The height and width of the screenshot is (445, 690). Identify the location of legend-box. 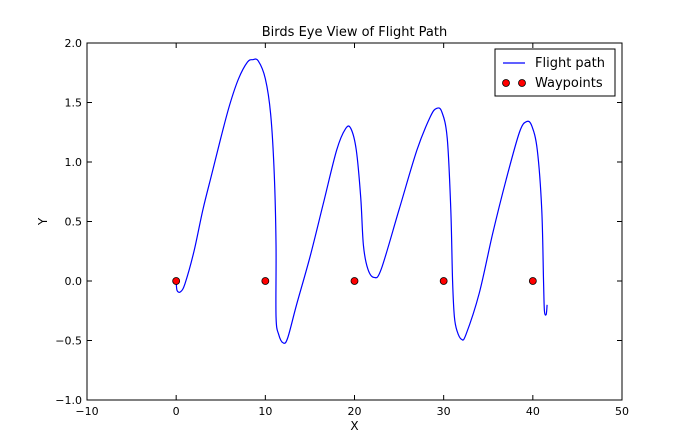
(555, 72).